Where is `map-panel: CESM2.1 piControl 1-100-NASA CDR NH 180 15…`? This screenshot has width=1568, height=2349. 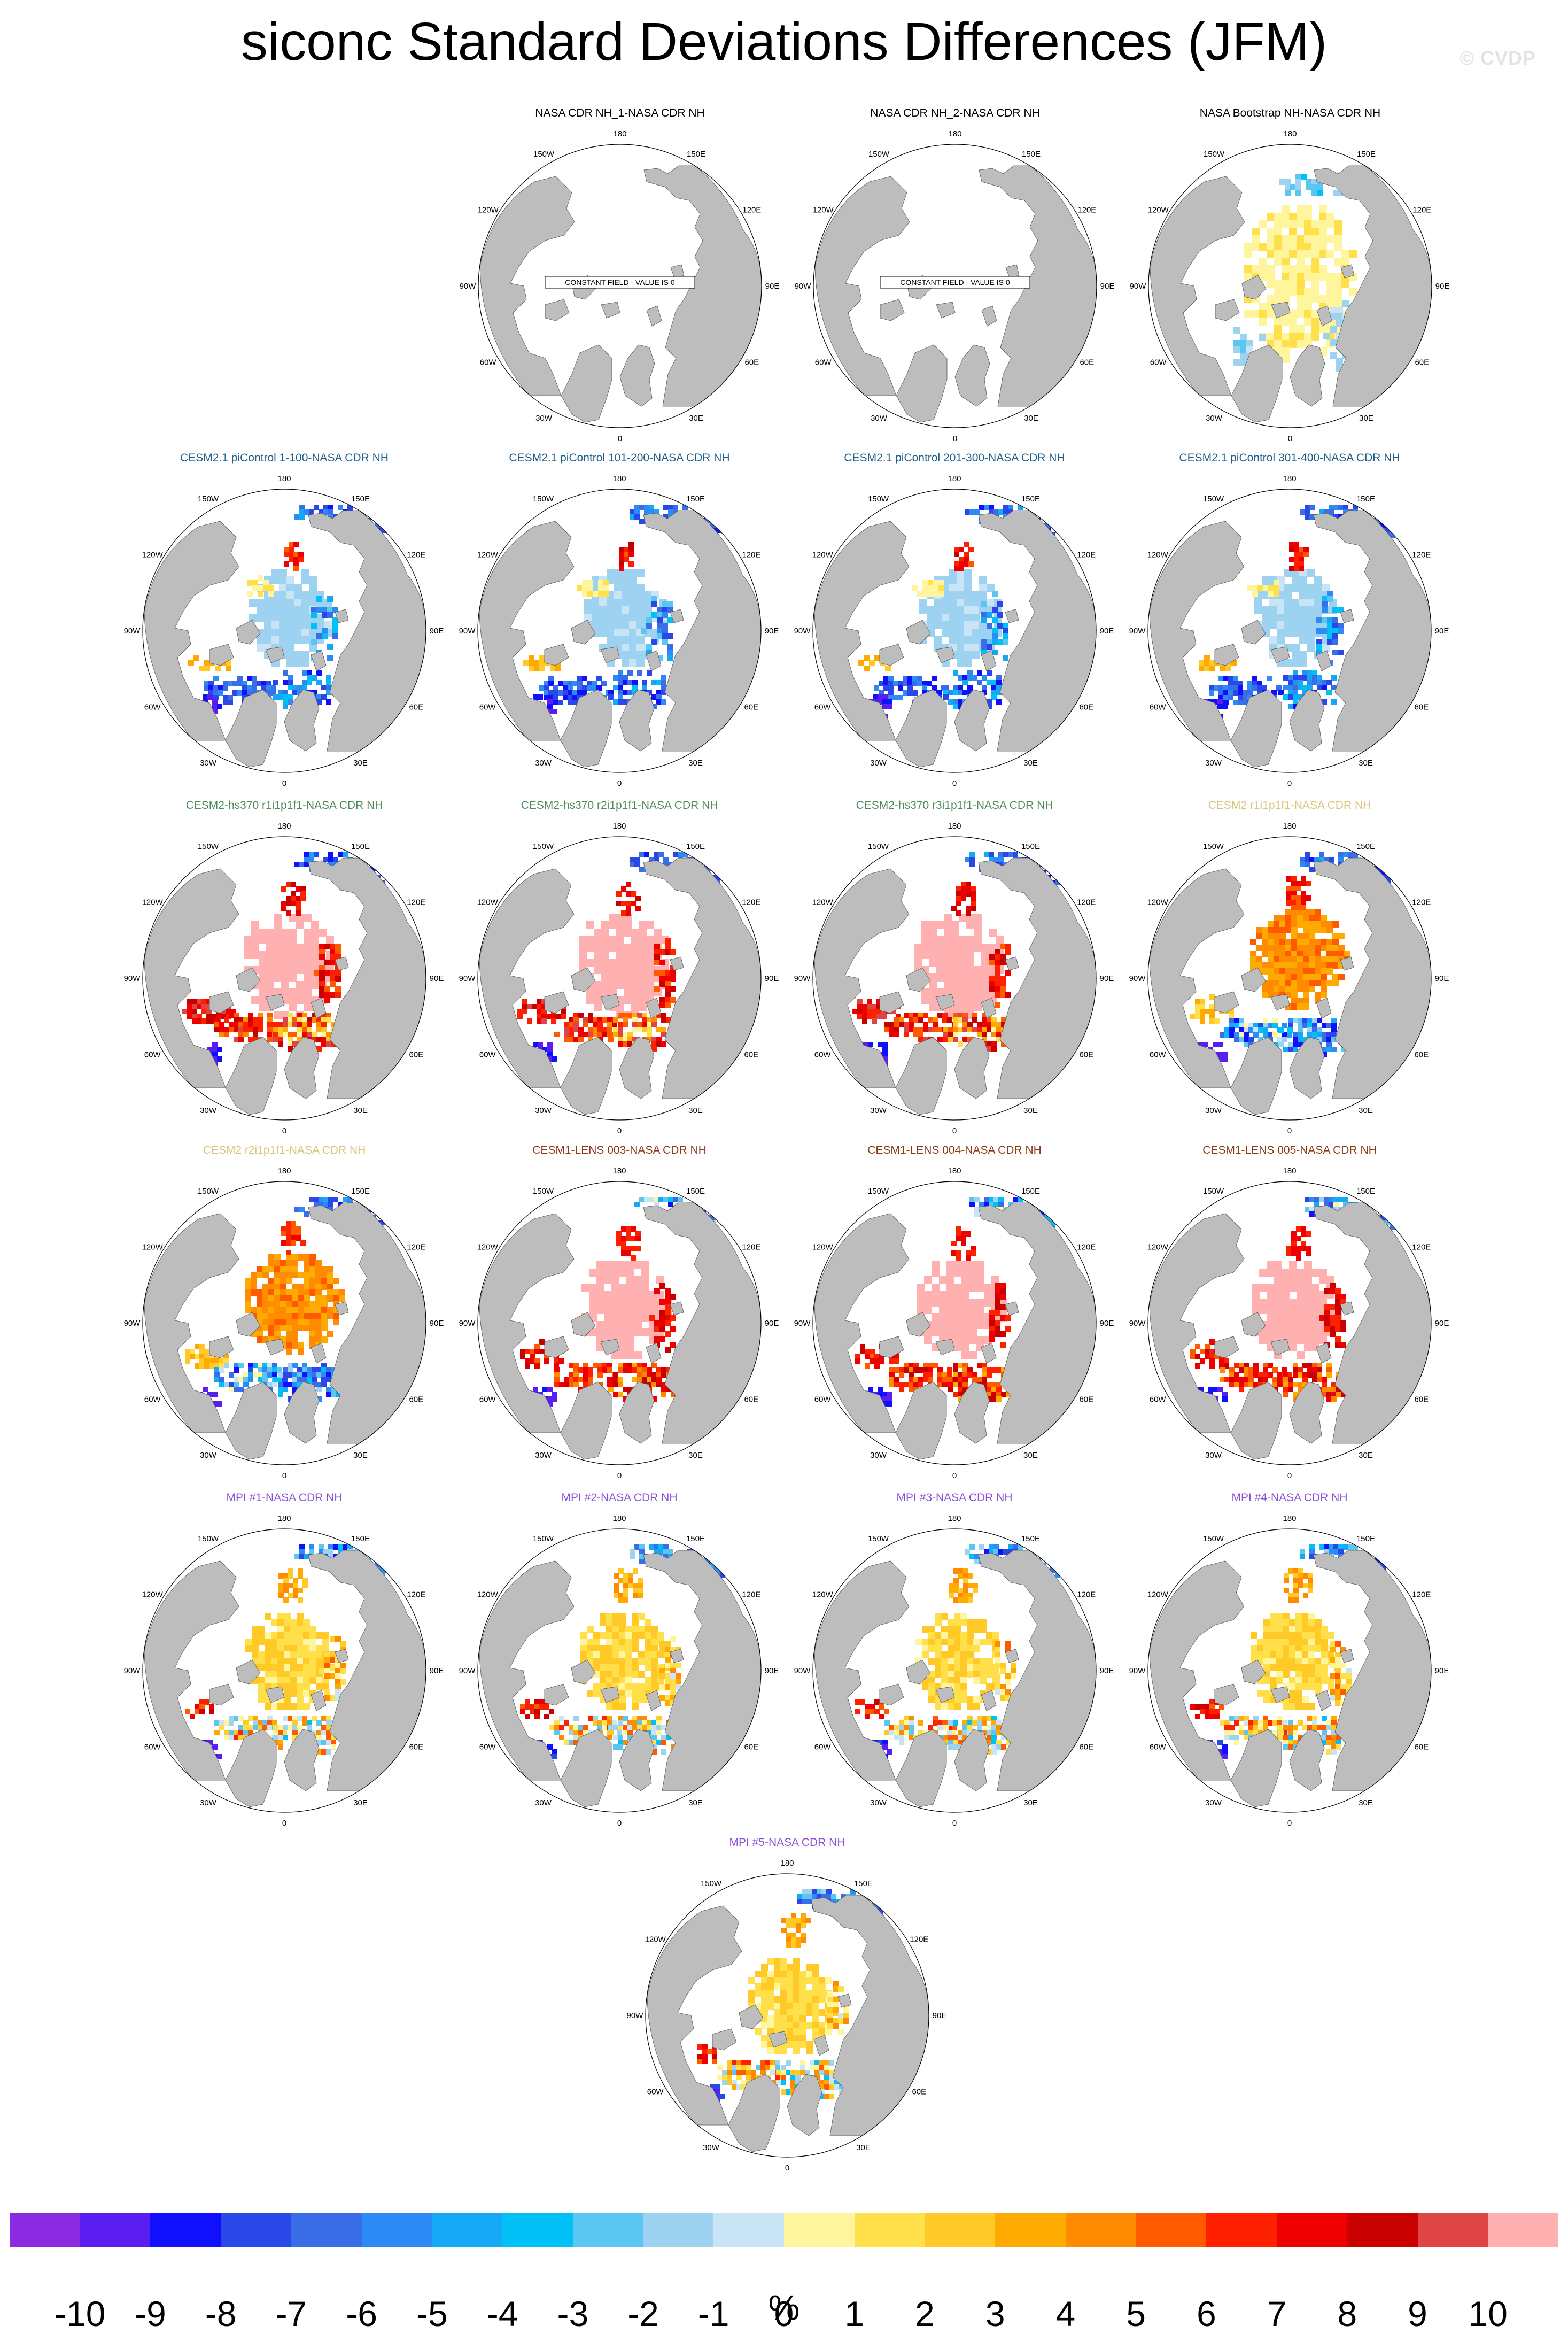 map-panel: CESM2.1 piControl 1-100-NASA CDR NH 180 15… is located at coordinates (284, 623).